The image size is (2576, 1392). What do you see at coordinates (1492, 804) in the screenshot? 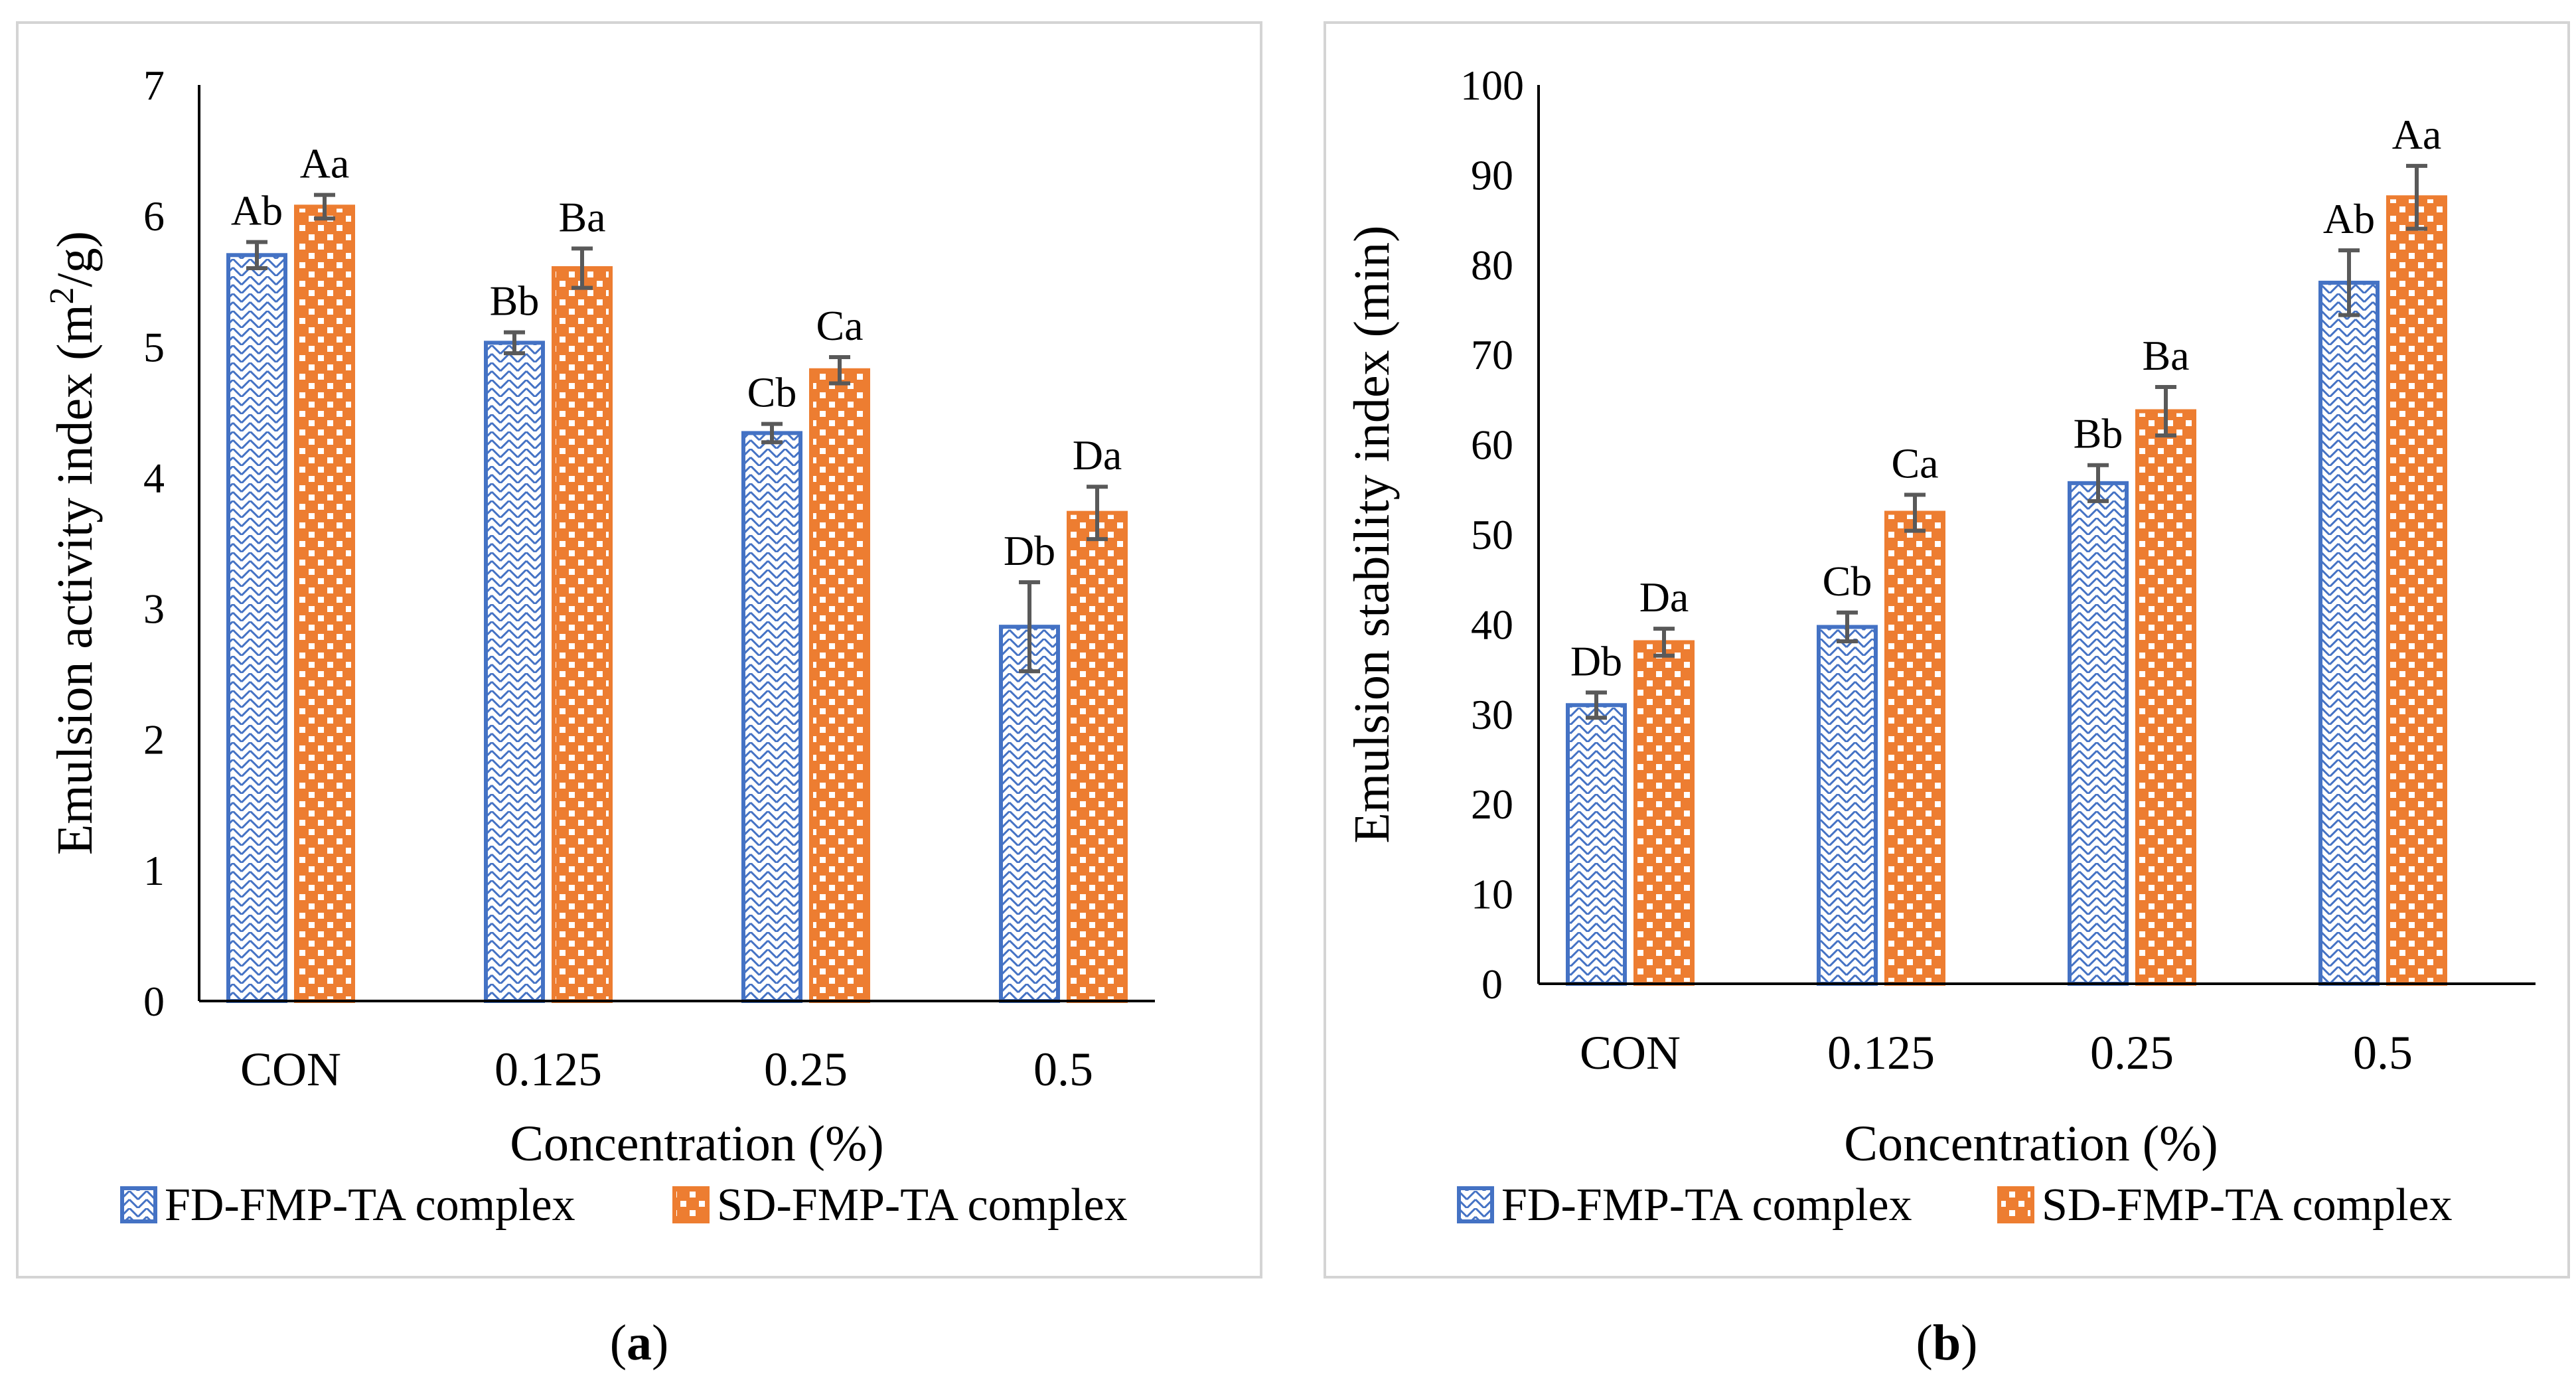
I see `panel-b-y-tick-2: 20` at bounding box center [1492, 804].